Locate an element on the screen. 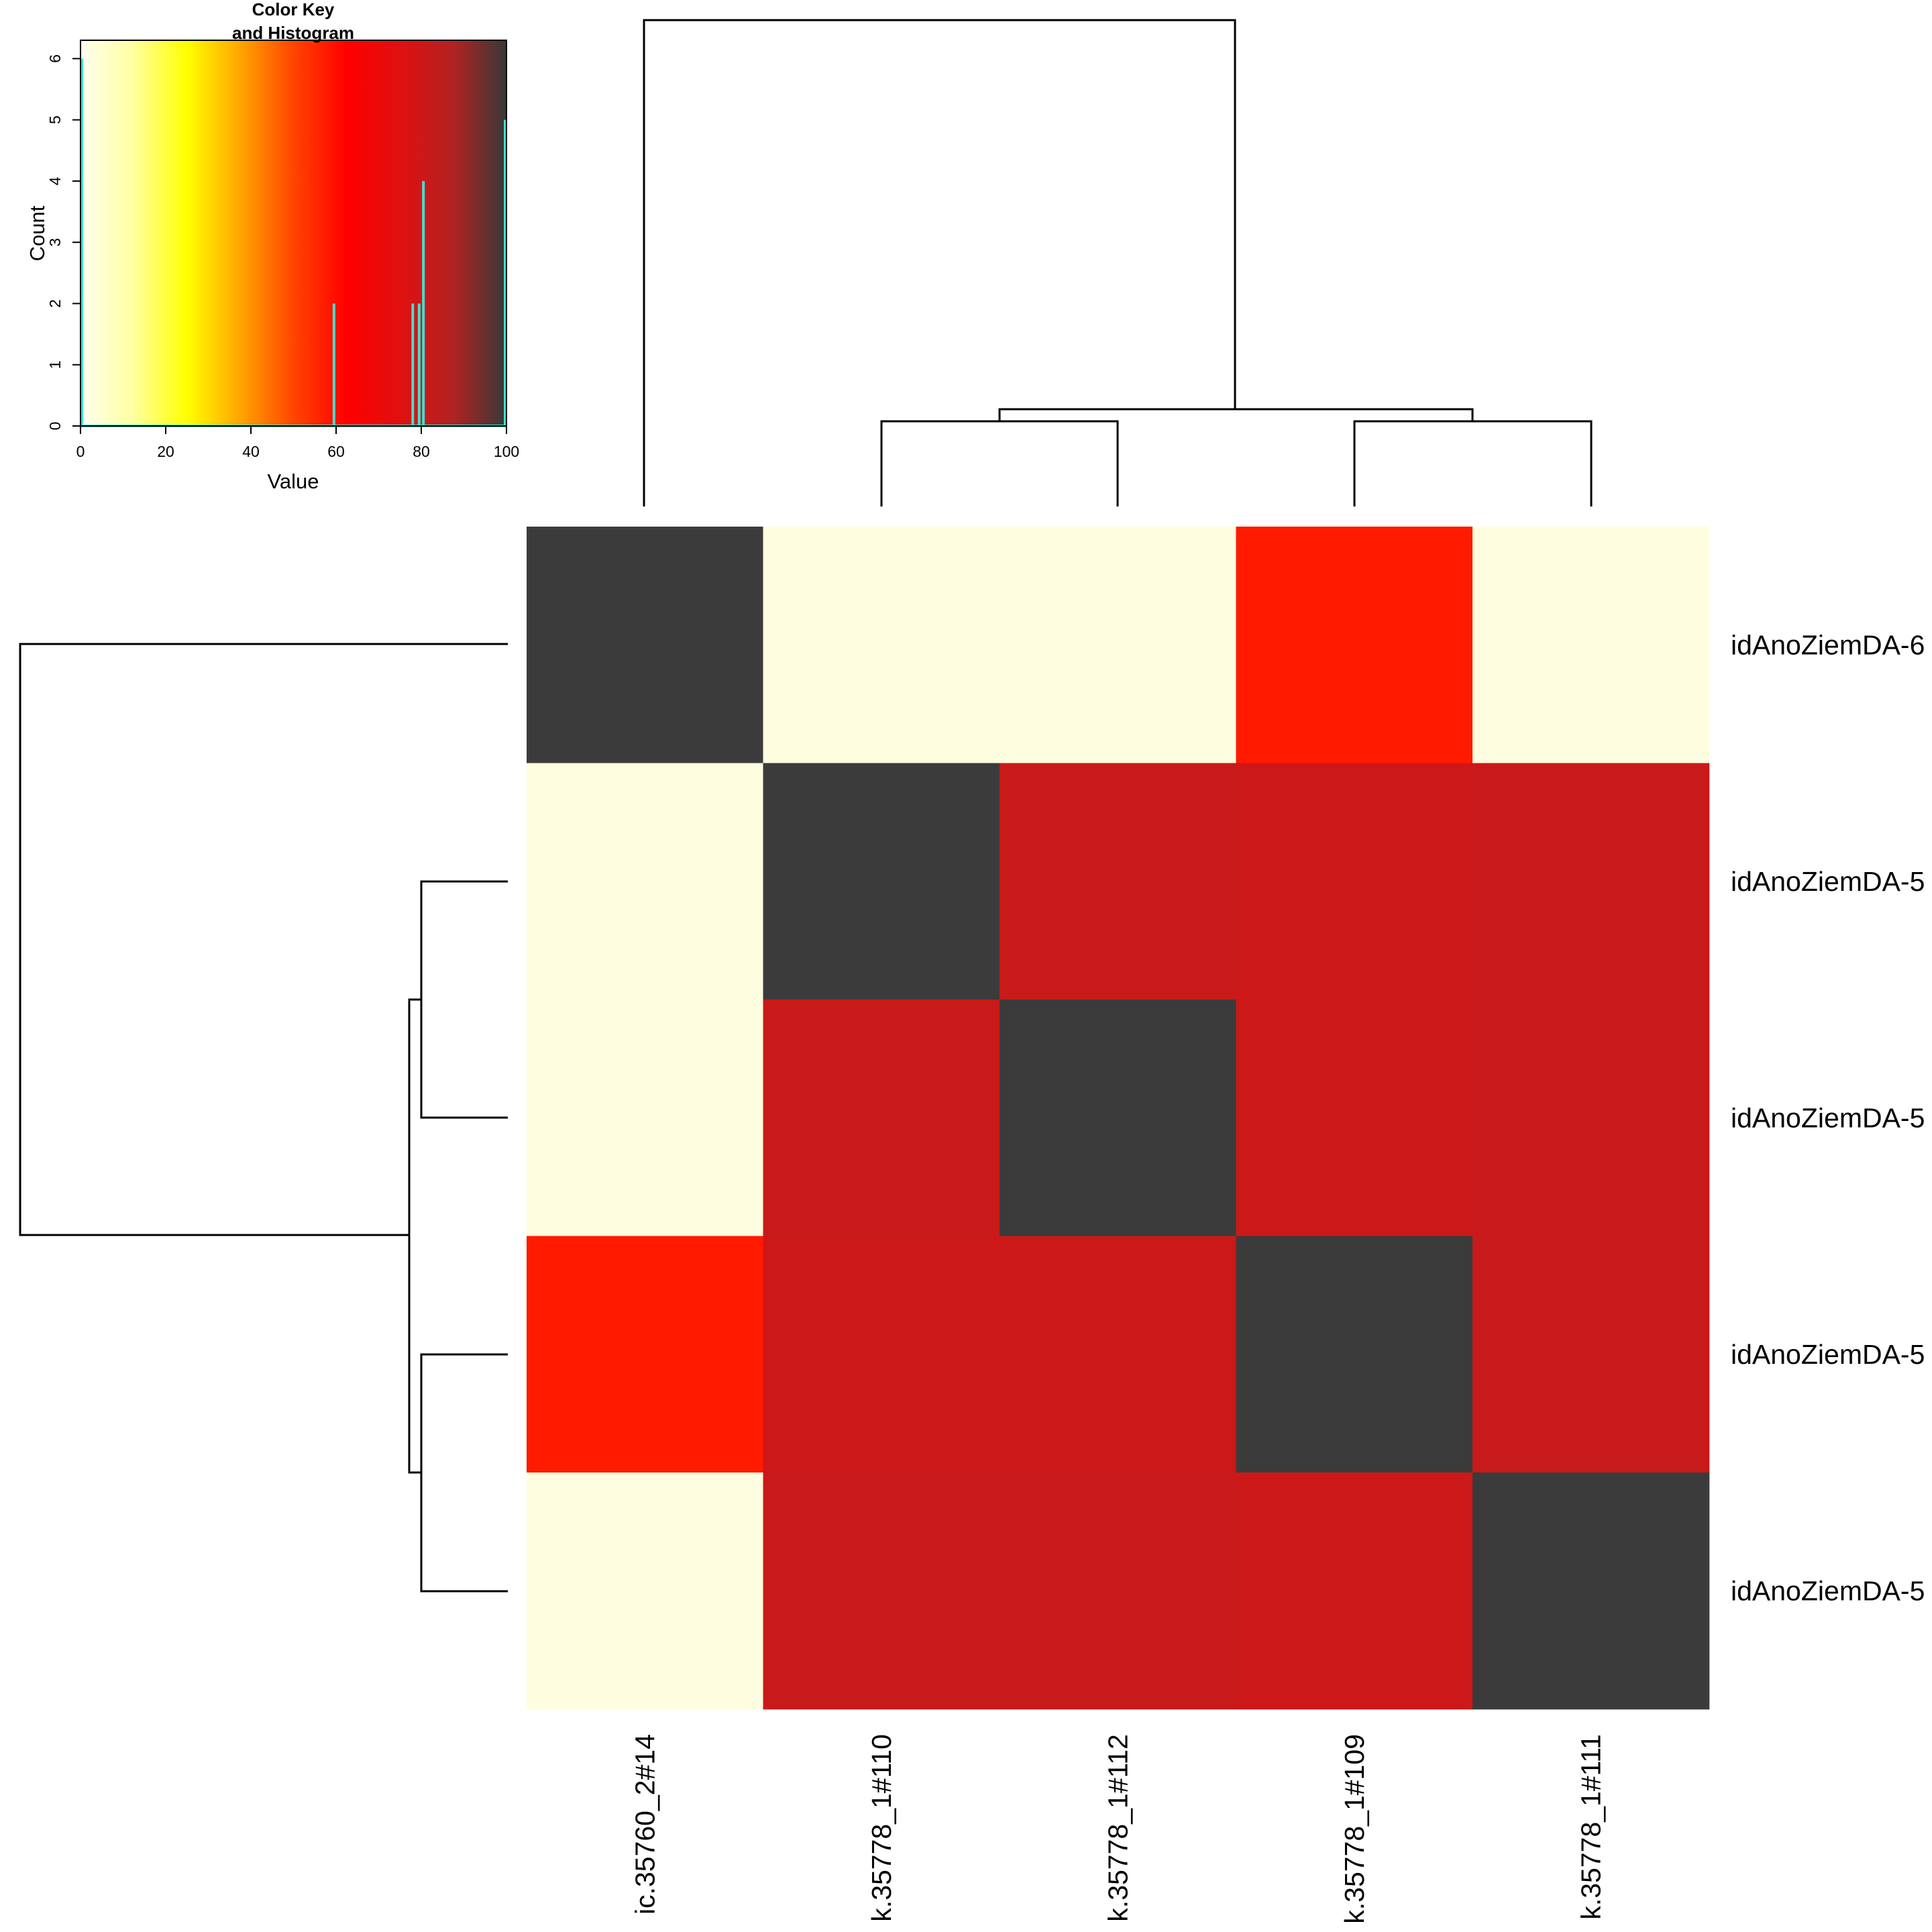  x-tick-label: 100 is located at coordinates (506, 451).